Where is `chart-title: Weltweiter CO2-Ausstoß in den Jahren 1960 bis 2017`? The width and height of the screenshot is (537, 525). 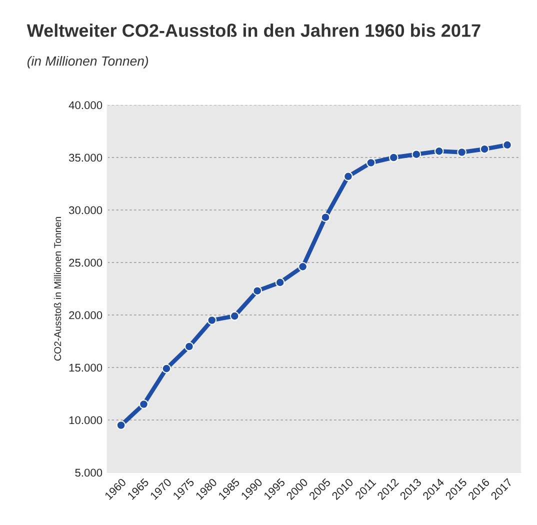 chart-title: Weltweiter CO2-Ausstoß in den Jahren 1960 bis 2017 is located at coordinates (253, 30).